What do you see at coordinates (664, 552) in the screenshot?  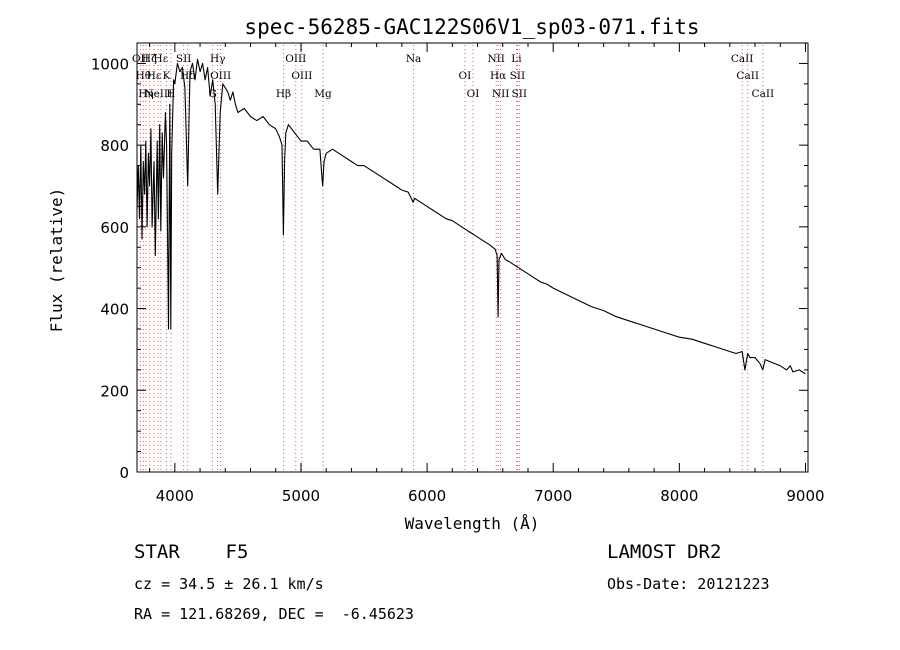 I see `survey-name: LAMOST DR2` at bounding box center [664, 552].